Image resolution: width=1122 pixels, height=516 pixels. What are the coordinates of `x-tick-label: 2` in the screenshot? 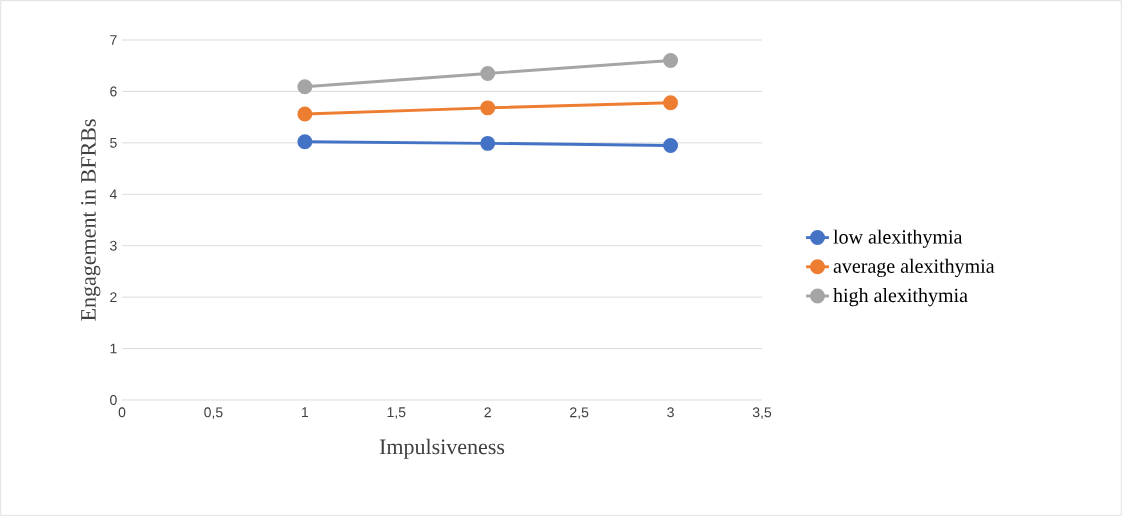 It's located at (487, 412).